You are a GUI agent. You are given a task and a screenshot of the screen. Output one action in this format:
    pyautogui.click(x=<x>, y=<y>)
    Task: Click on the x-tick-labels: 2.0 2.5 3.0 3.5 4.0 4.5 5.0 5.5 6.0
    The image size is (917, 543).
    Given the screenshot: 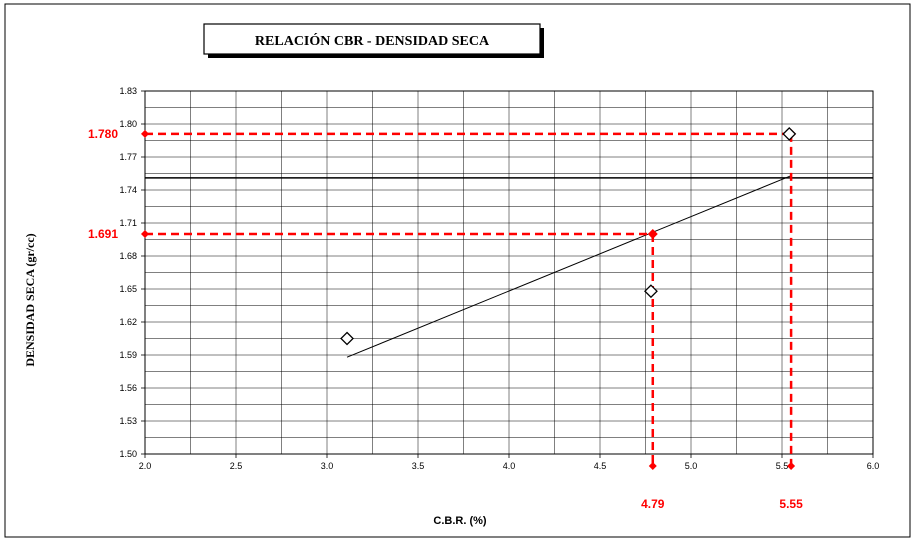 What is the action you would take?
    pyautogui.click(x=509, y=466)
    